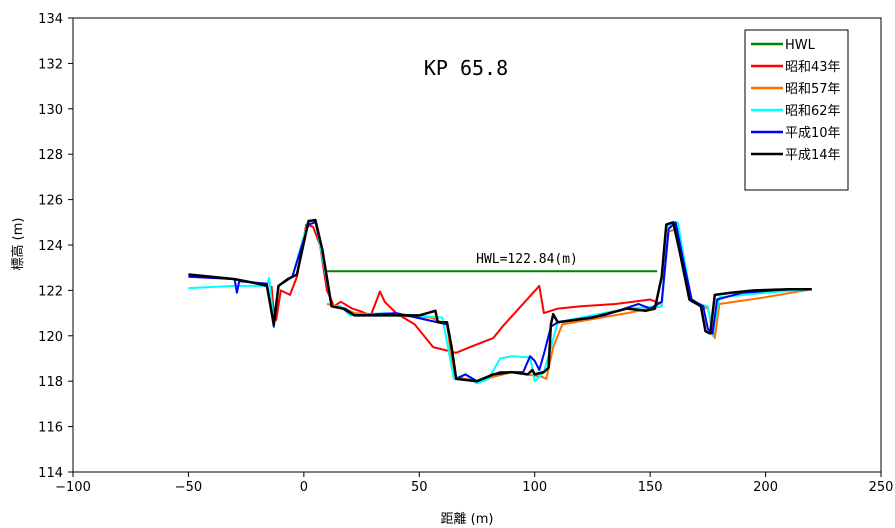  Describe the element at coordinates (813, 67) in the screenshot. I see `legend-label-1: 昭和43年` at that location.